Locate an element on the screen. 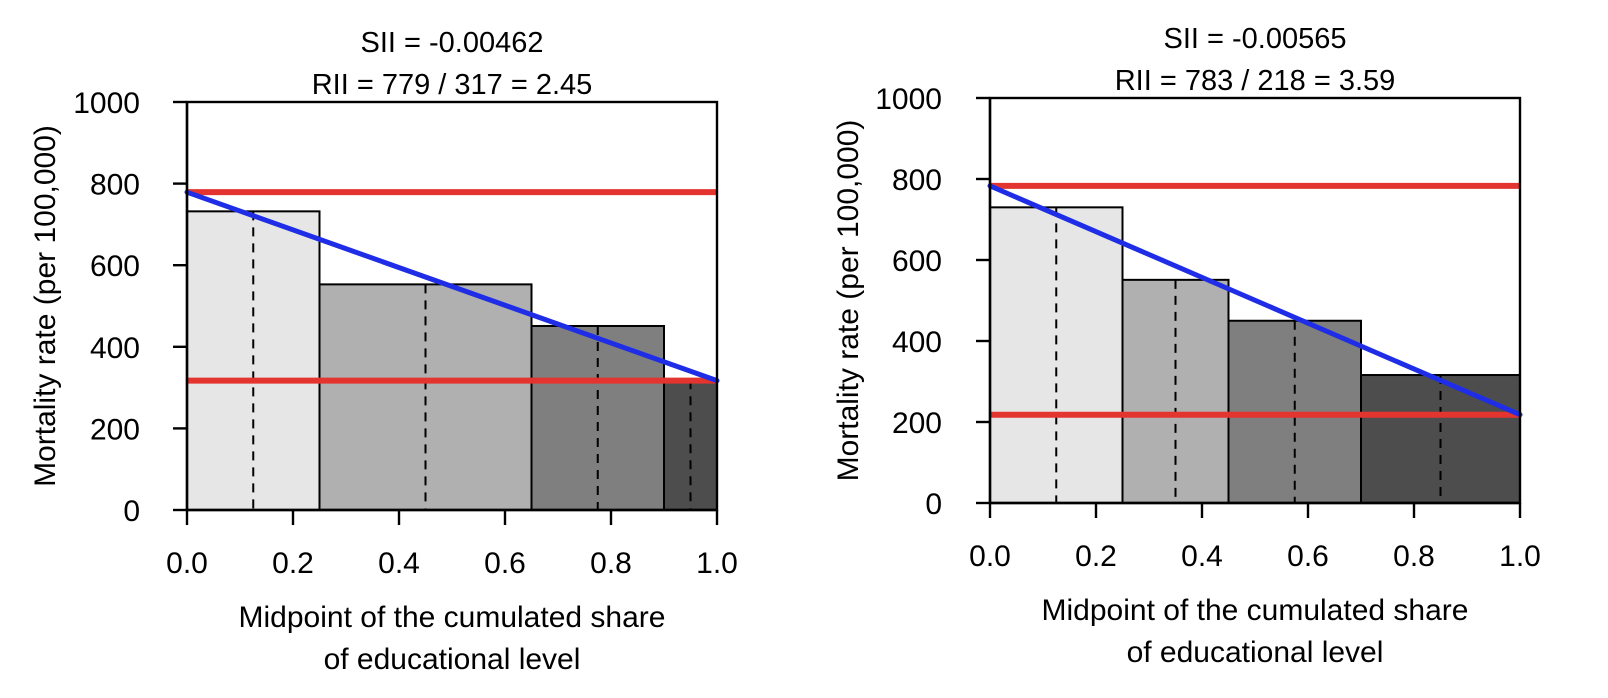 The width and height of the screenshot is (1608, 698). chart-title-line-1: SII = -0.00462 is located at coordinates (452, 43).